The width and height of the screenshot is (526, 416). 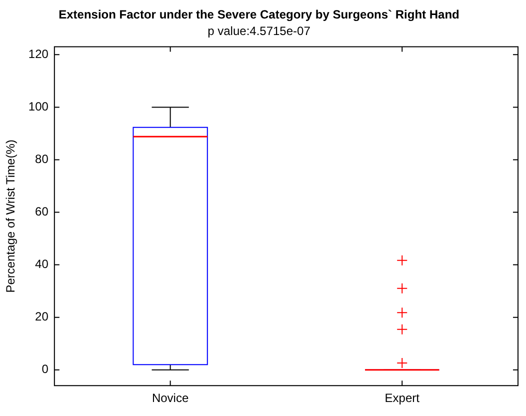 What do you see at coordinates (259, 15) in the screenshot?
I see `chart-title: Extension Factor under the Severe Category by Surgeons` Right Hand` at bounding box center [259, 15].